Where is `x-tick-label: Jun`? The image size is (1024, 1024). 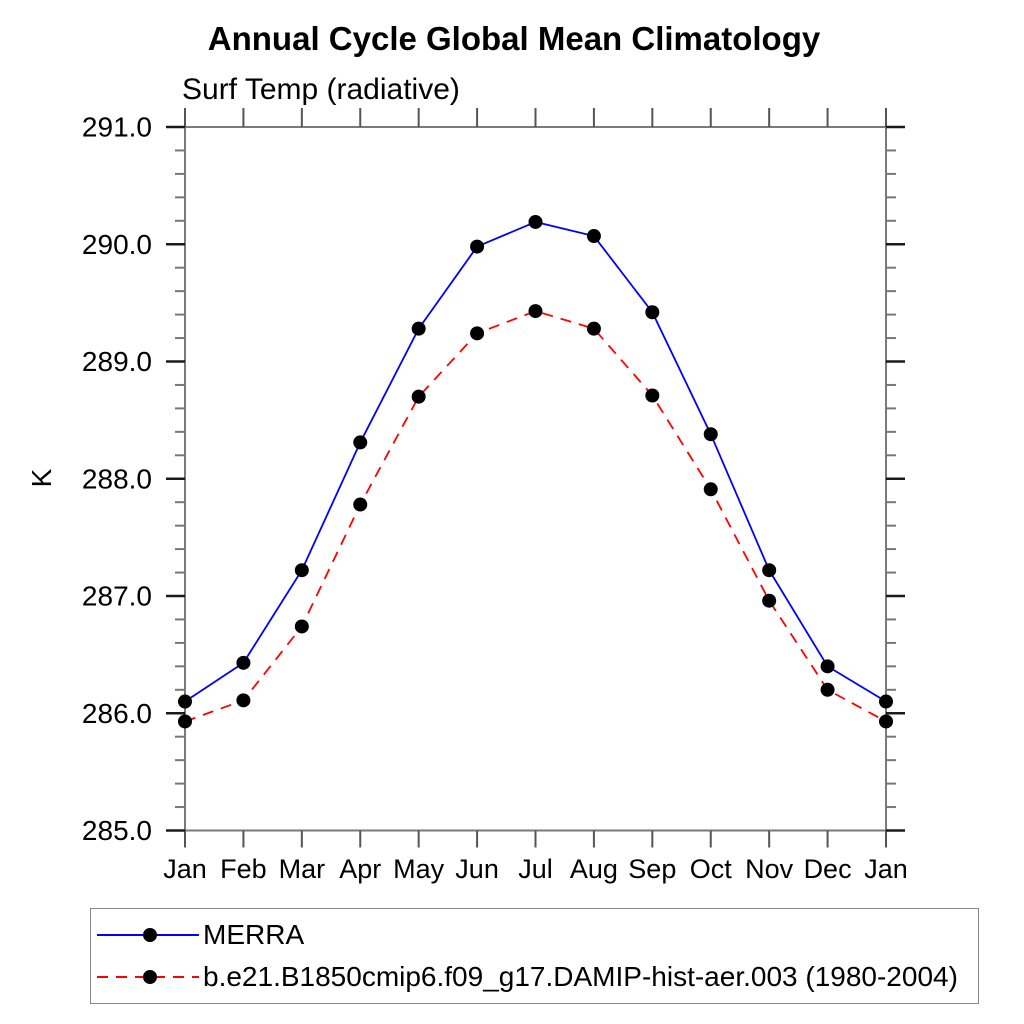 x-tick-label: Jun is located at coordinates (477, 869).